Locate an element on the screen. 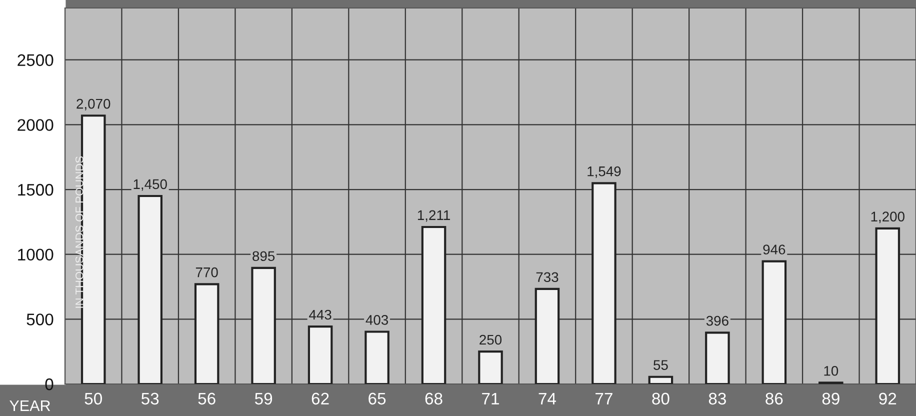 Image resolution: width=916 pixels, height=416 pixels. x-tick-label: 53 is located at coordinates (150, 398).